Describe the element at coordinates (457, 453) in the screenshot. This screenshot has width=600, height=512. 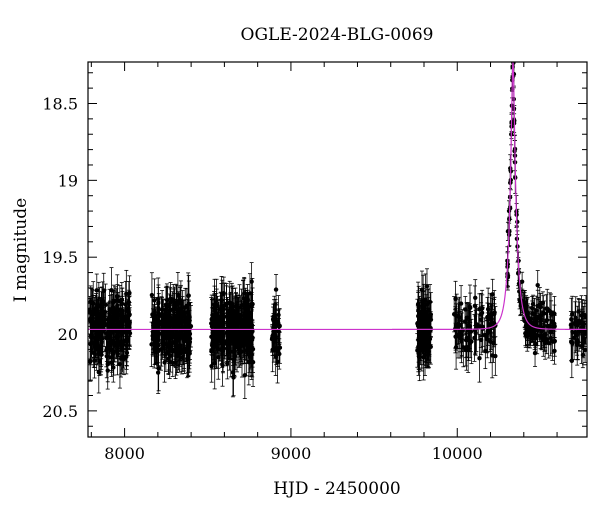
I see `x-tick-label: 10000` at that location.